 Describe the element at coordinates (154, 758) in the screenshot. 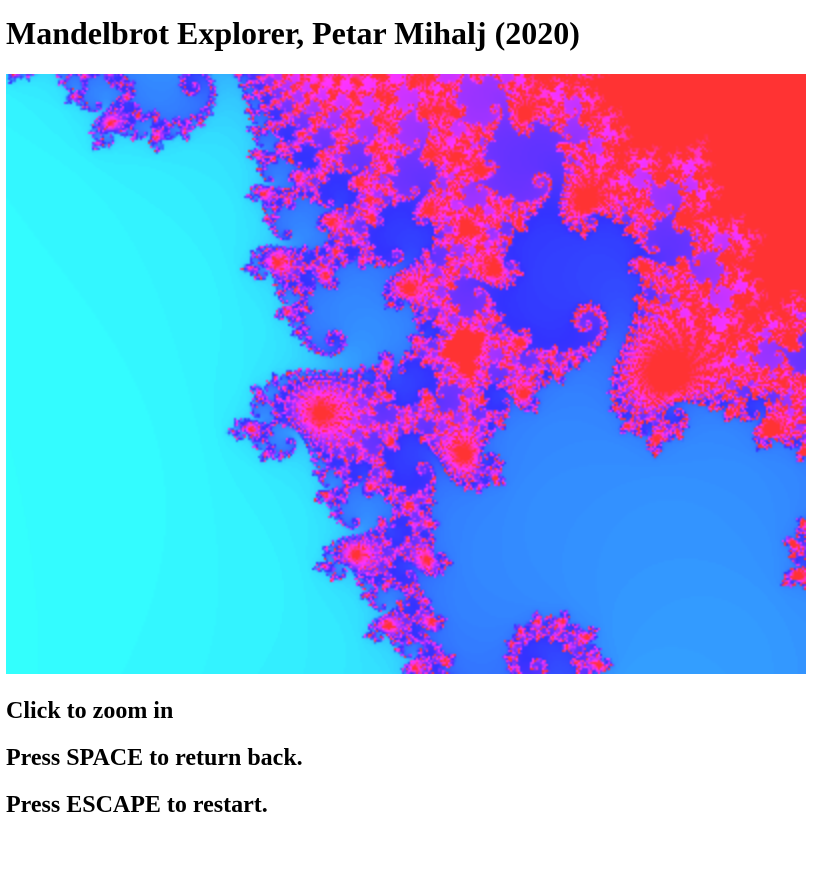

I see `instruction-space-back: Press SPACE to return back.` at that location.